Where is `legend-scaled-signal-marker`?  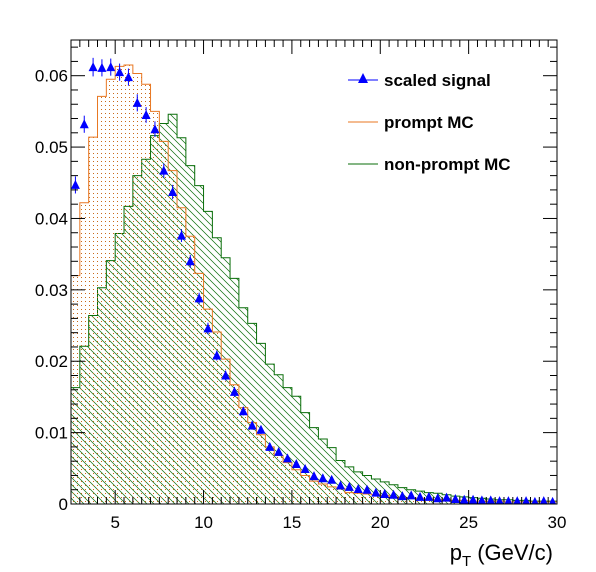
legend-scaled-signal-marker is located at coordinates (363, 78).